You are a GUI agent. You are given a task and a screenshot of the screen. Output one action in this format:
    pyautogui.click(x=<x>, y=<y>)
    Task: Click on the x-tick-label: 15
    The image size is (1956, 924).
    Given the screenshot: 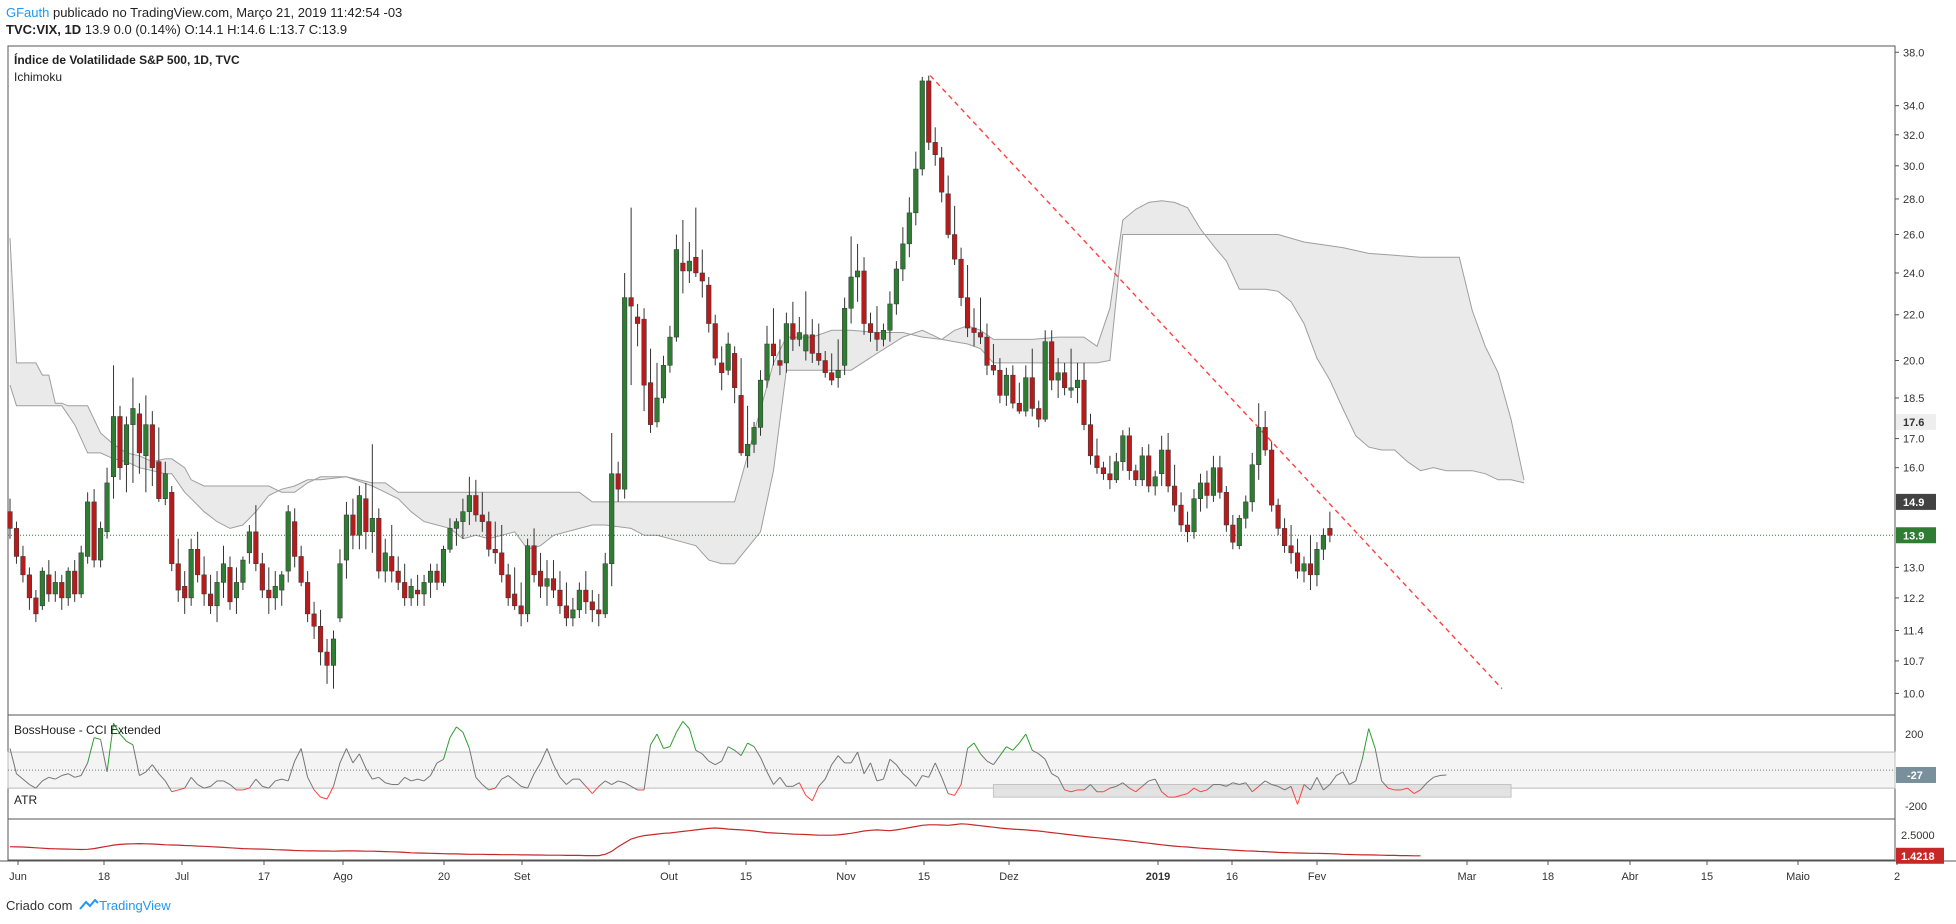 What is the action you would take?
    pyautogui.click(x=746, y=877)
    